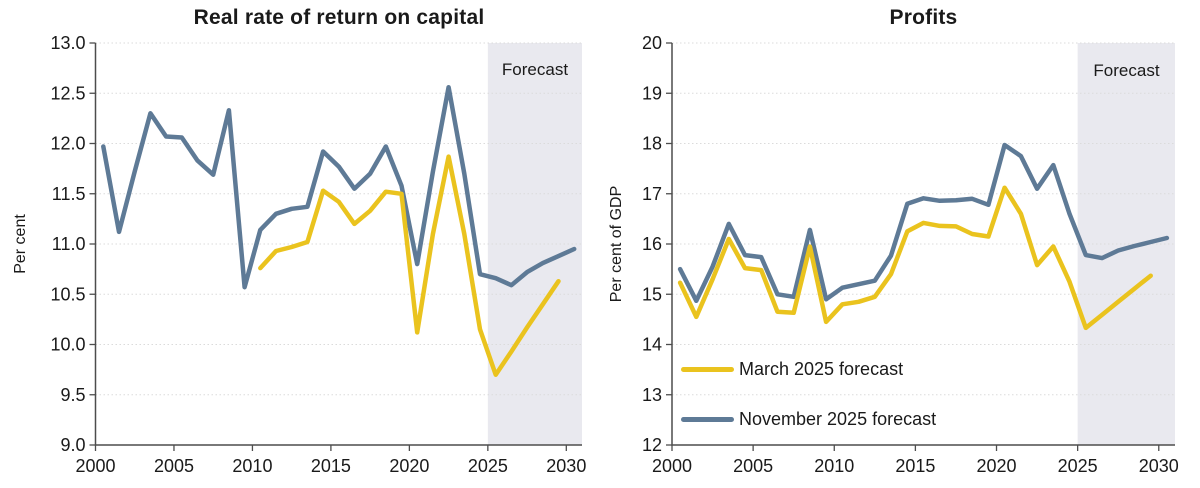  What do you see at coordinates (67, 144) in the screenshot?
I see `y-tick-label: 12.0` at bounding box center [67, 144].